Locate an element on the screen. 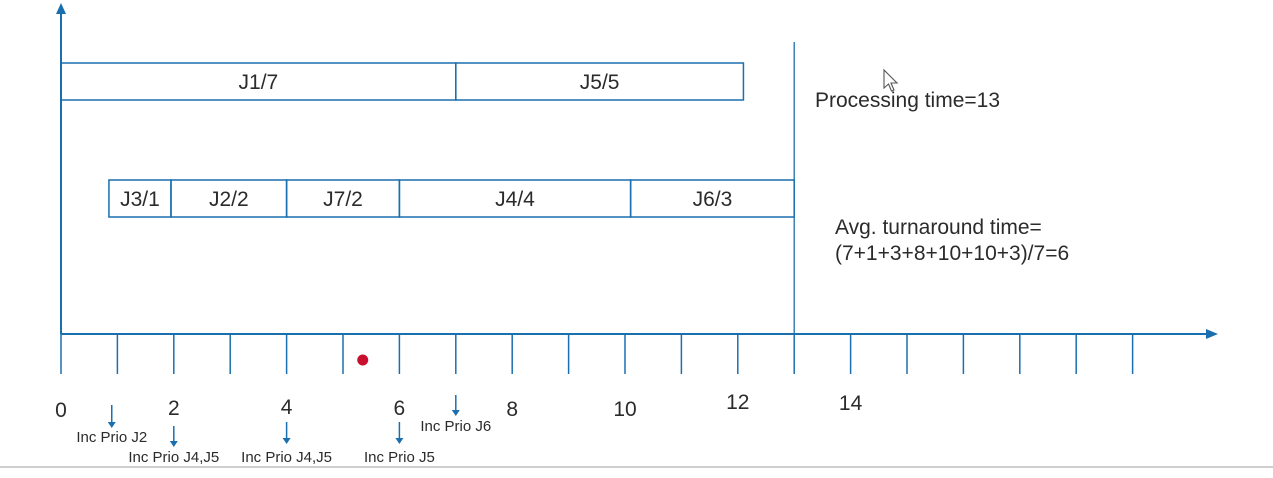 This screenshot has width=1273, height=478. timeline-ticks is located at coordinates (597, 354).